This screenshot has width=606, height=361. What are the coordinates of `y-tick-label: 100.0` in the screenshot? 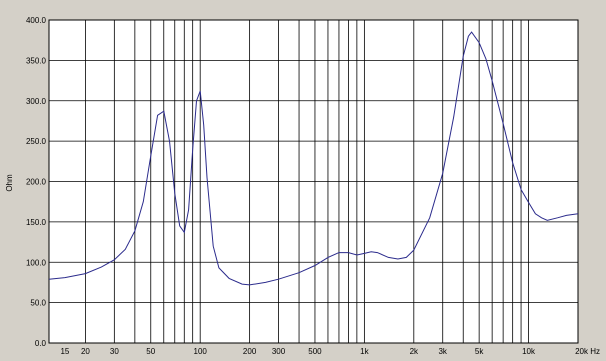 It's located at (36, 262).